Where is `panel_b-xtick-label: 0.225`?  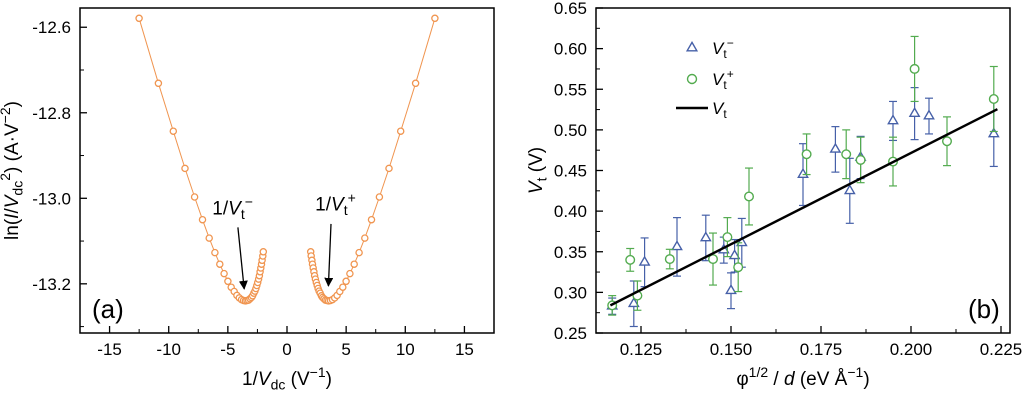 panel_b-xtick-label: 0.225 is located at coordinates (1001, 349).